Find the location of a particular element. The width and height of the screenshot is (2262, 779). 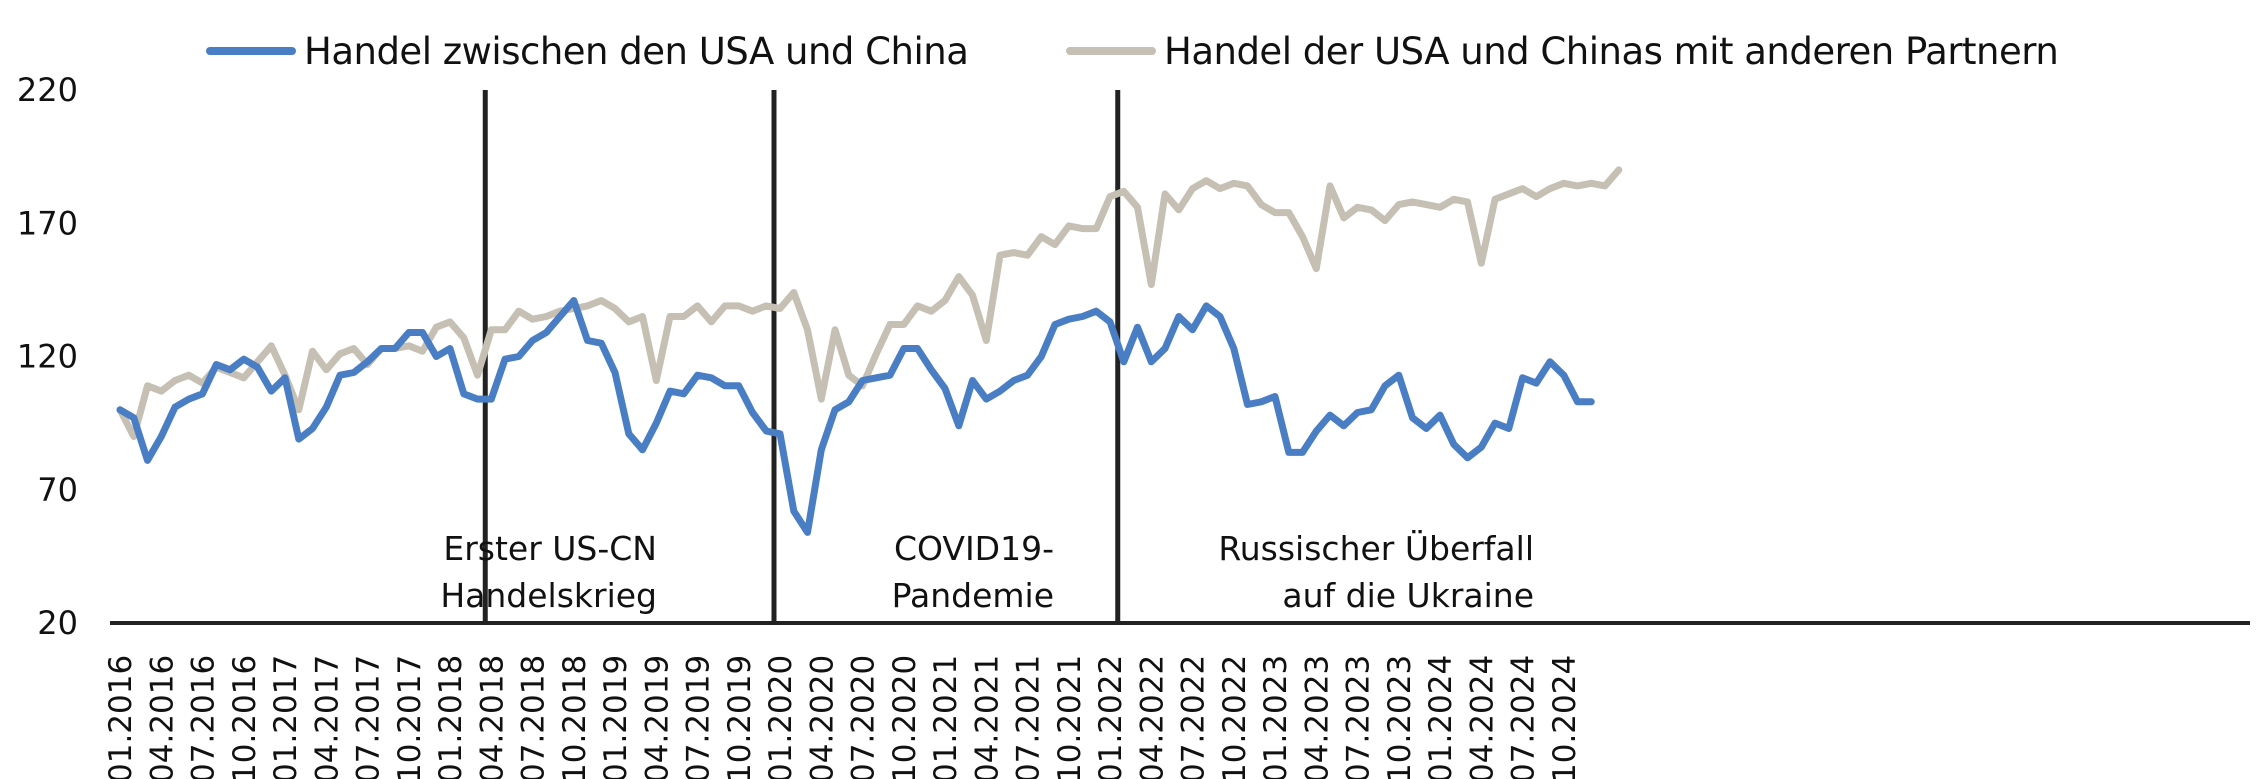

y-tick-label: 170 is located at coordinates (47, 223).